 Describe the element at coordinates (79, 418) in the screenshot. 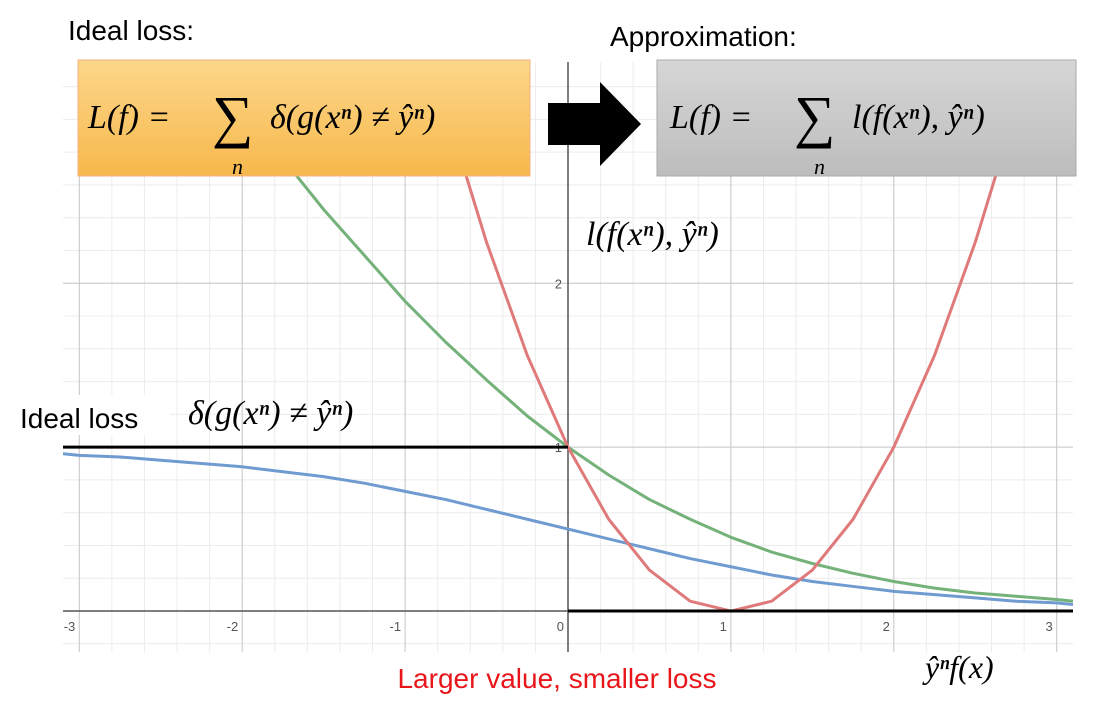

I see `ideal-label: Ideal loss` at that location.